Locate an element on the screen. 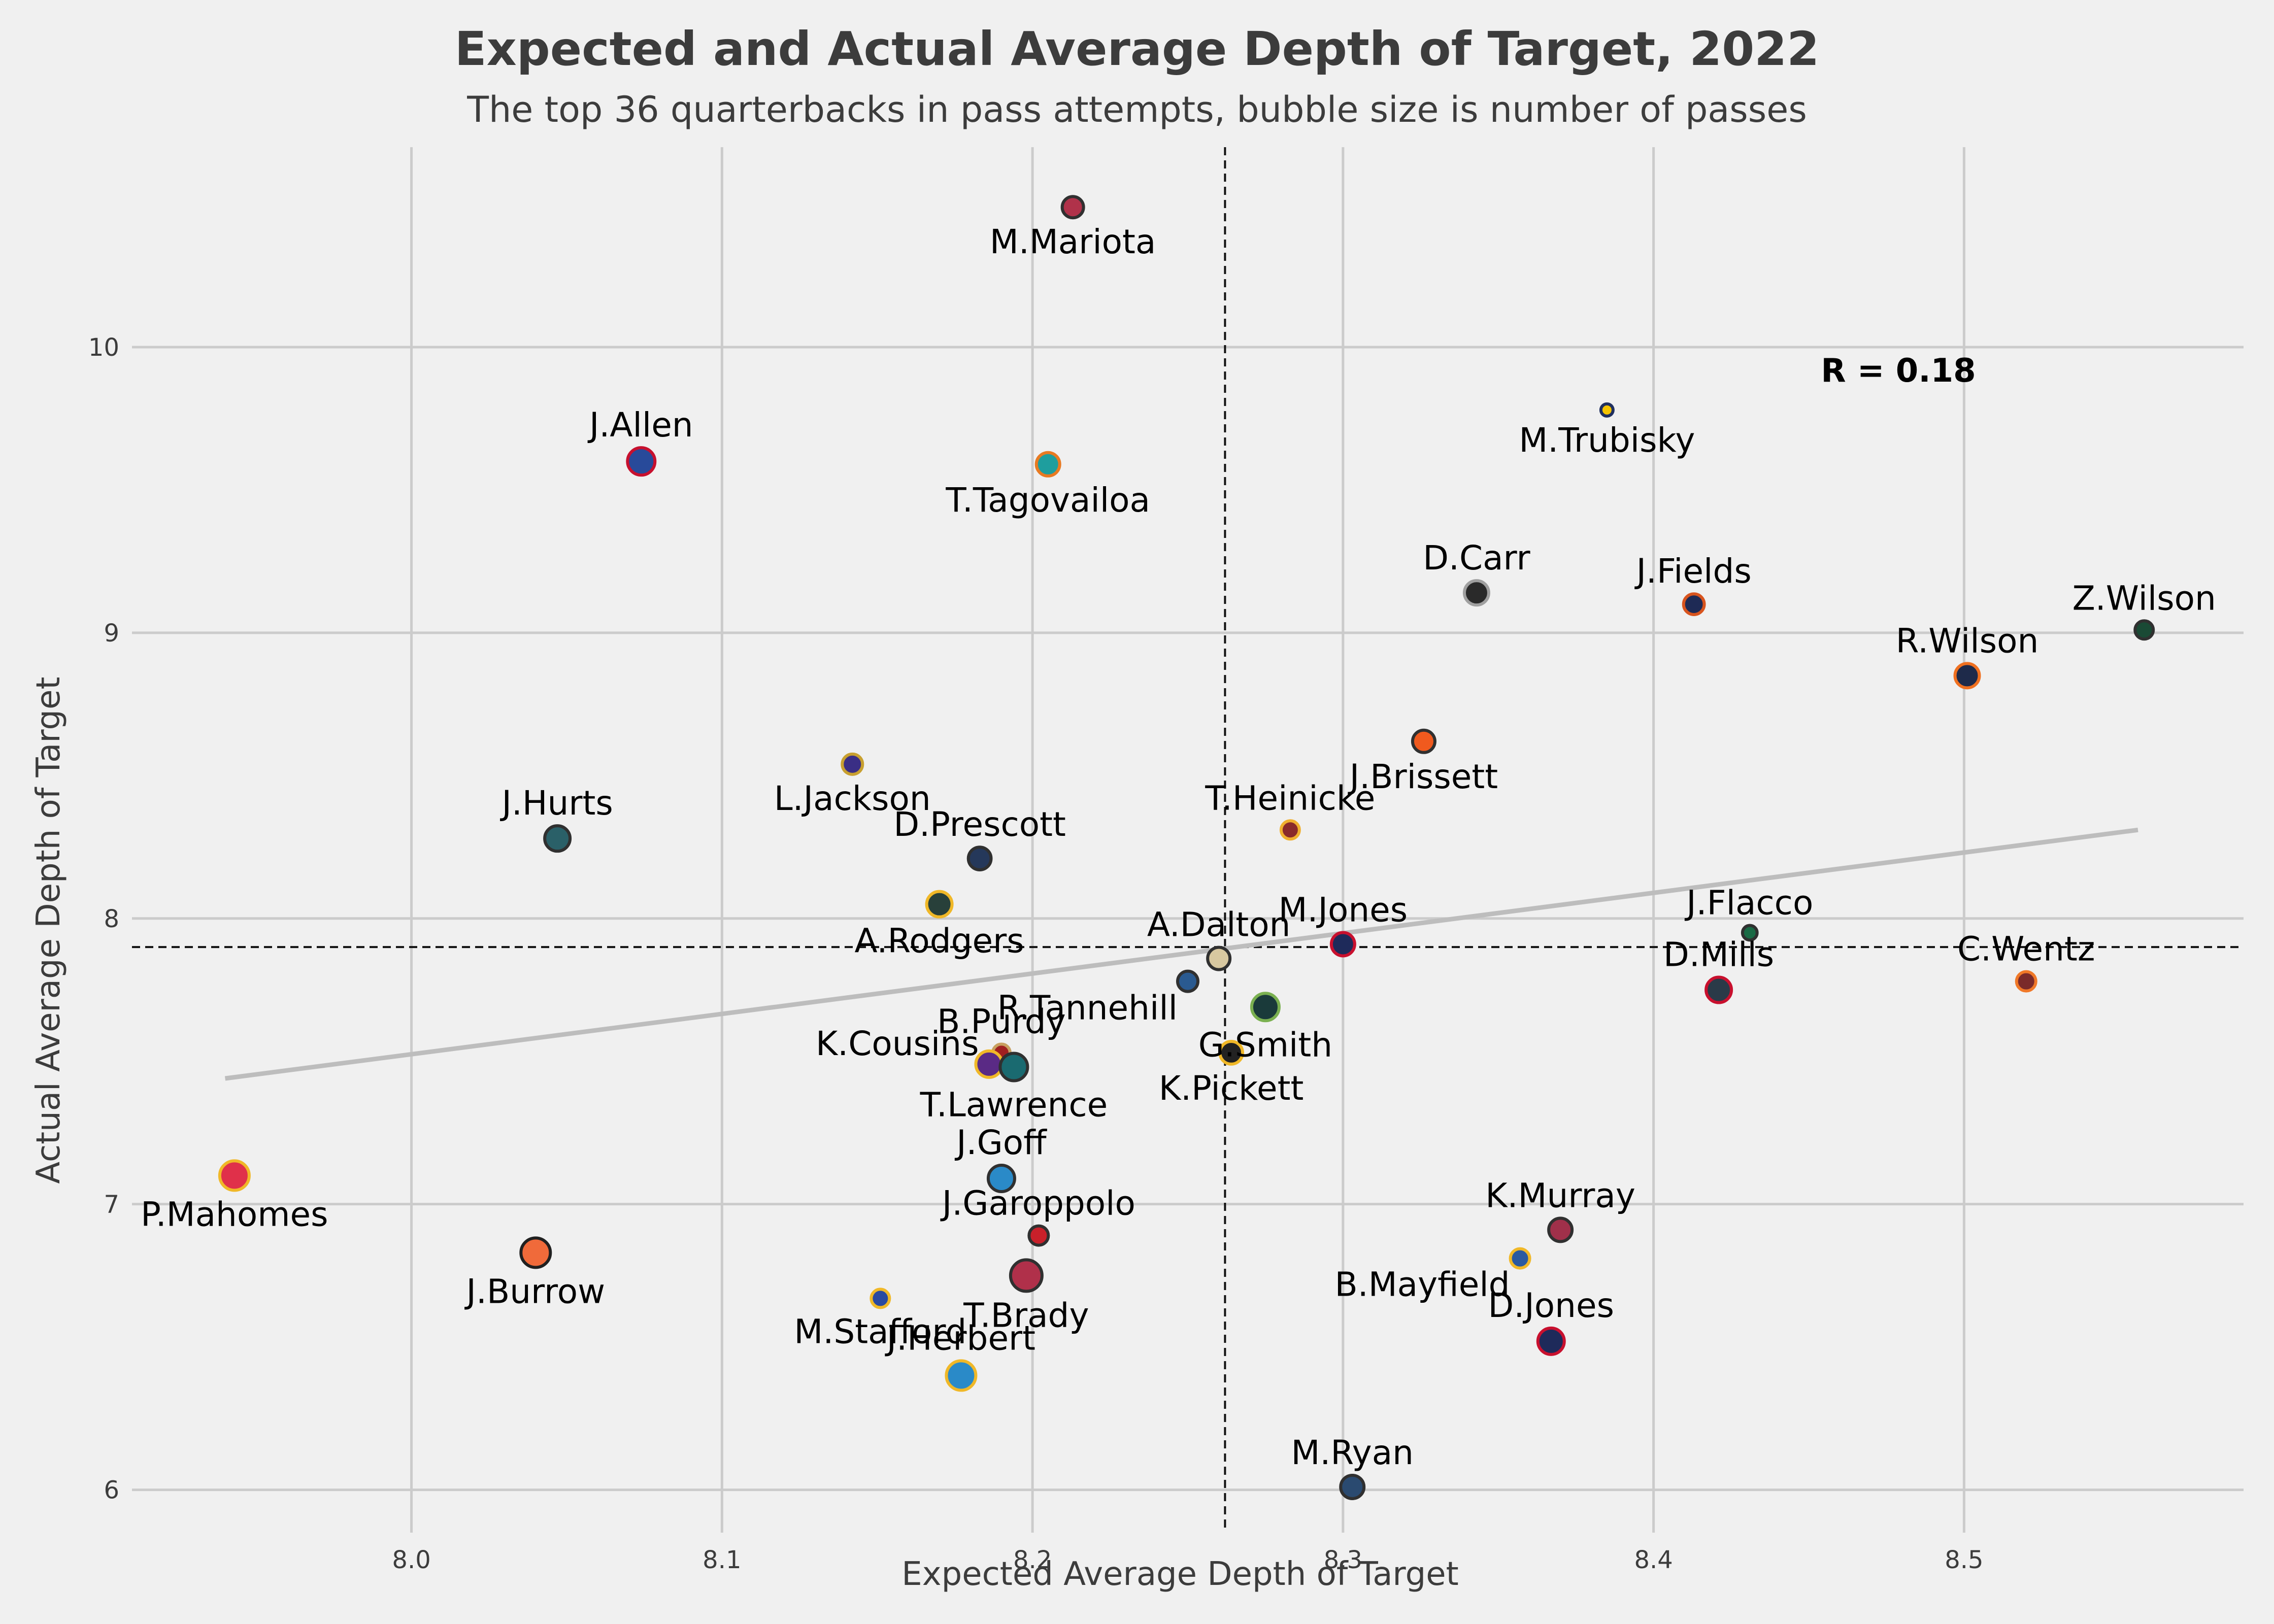 This screenshot has width=2274, height=1624. point-label: Z.Wilson is located at coordinates (2144, 598).